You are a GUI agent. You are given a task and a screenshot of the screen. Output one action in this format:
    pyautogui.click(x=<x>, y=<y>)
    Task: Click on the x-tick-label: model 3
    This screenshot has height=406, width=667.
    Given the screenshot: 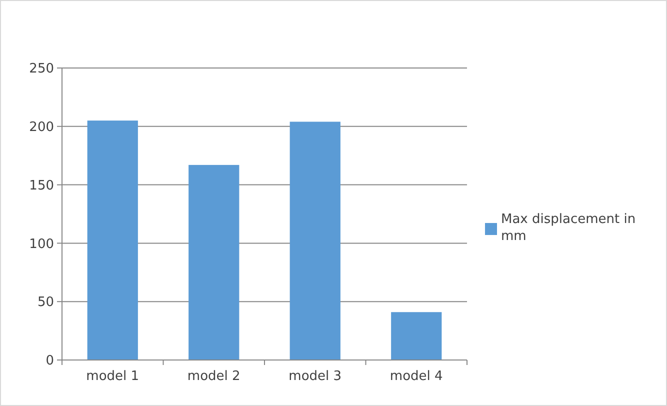 What is the action you would take?
    pyautogui.click(x=315, y=376)
    